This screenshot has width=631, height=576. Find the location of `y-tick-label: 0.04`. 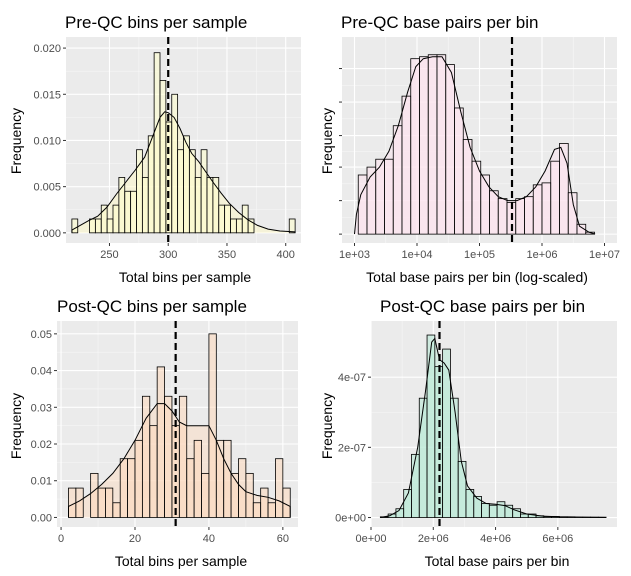

y-tick-label: 0.04 is located at coordinates (41, 372).